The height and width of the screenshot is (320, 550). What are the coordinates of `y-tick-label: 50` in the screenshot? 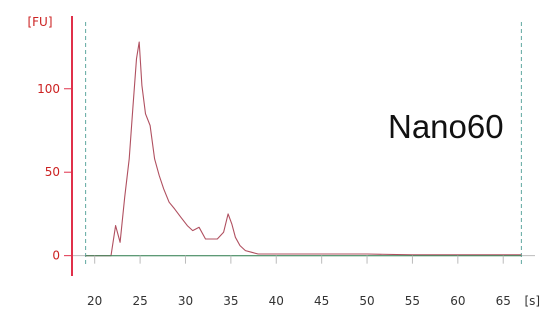 It's located at (52, 172).